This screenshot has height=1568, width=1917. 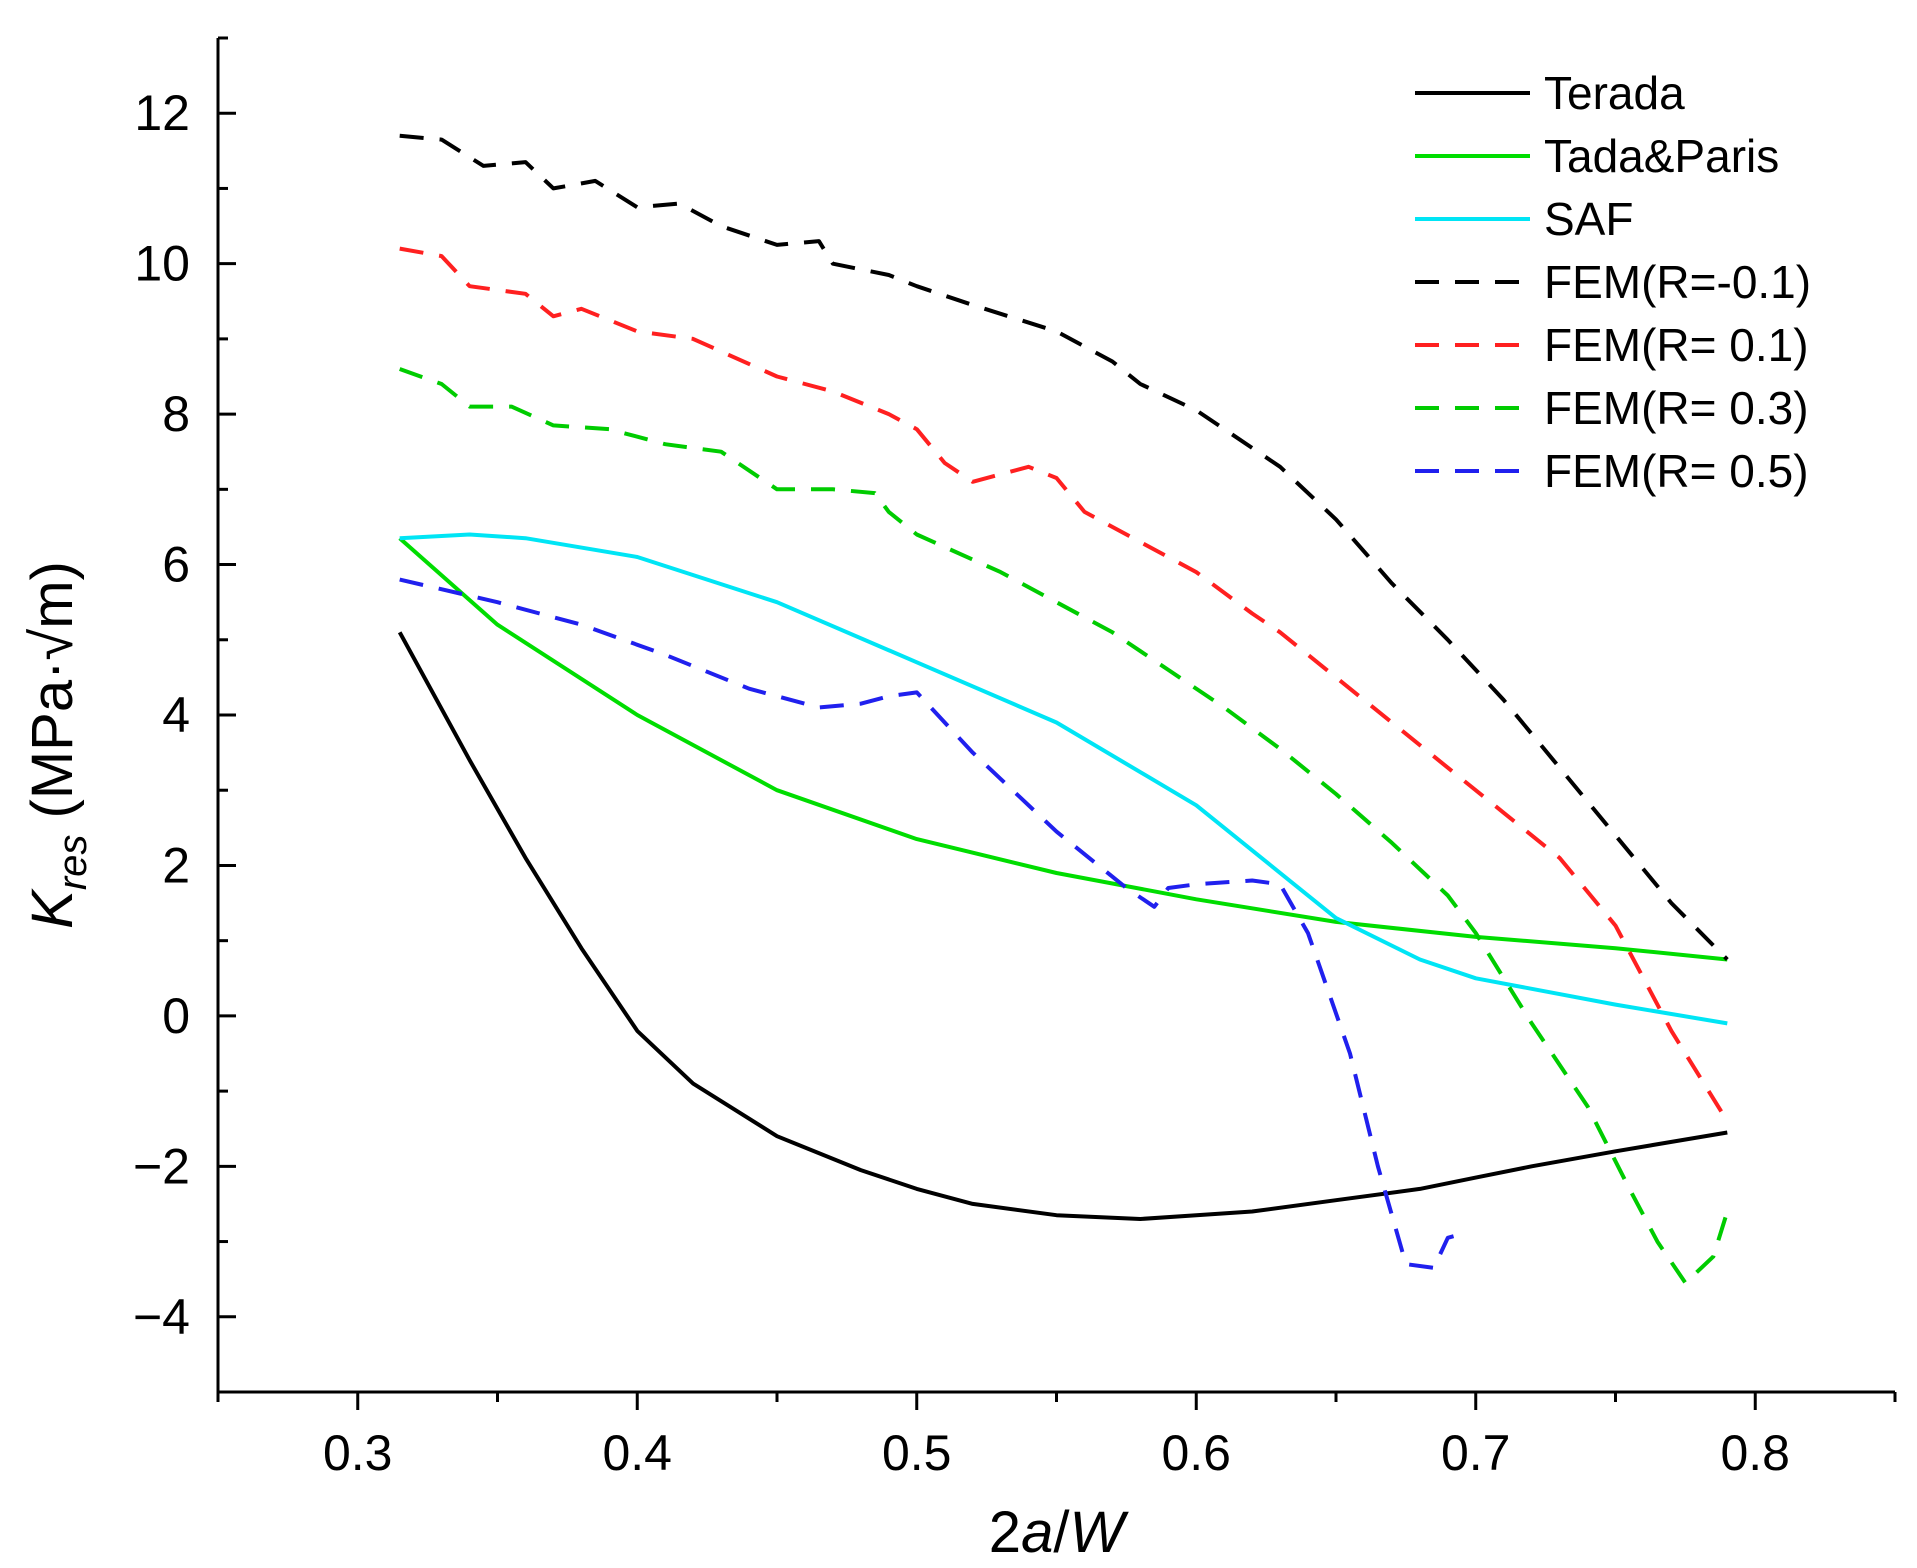 I want to click on y-tick-label: −4, so click(x=161, y=1317).